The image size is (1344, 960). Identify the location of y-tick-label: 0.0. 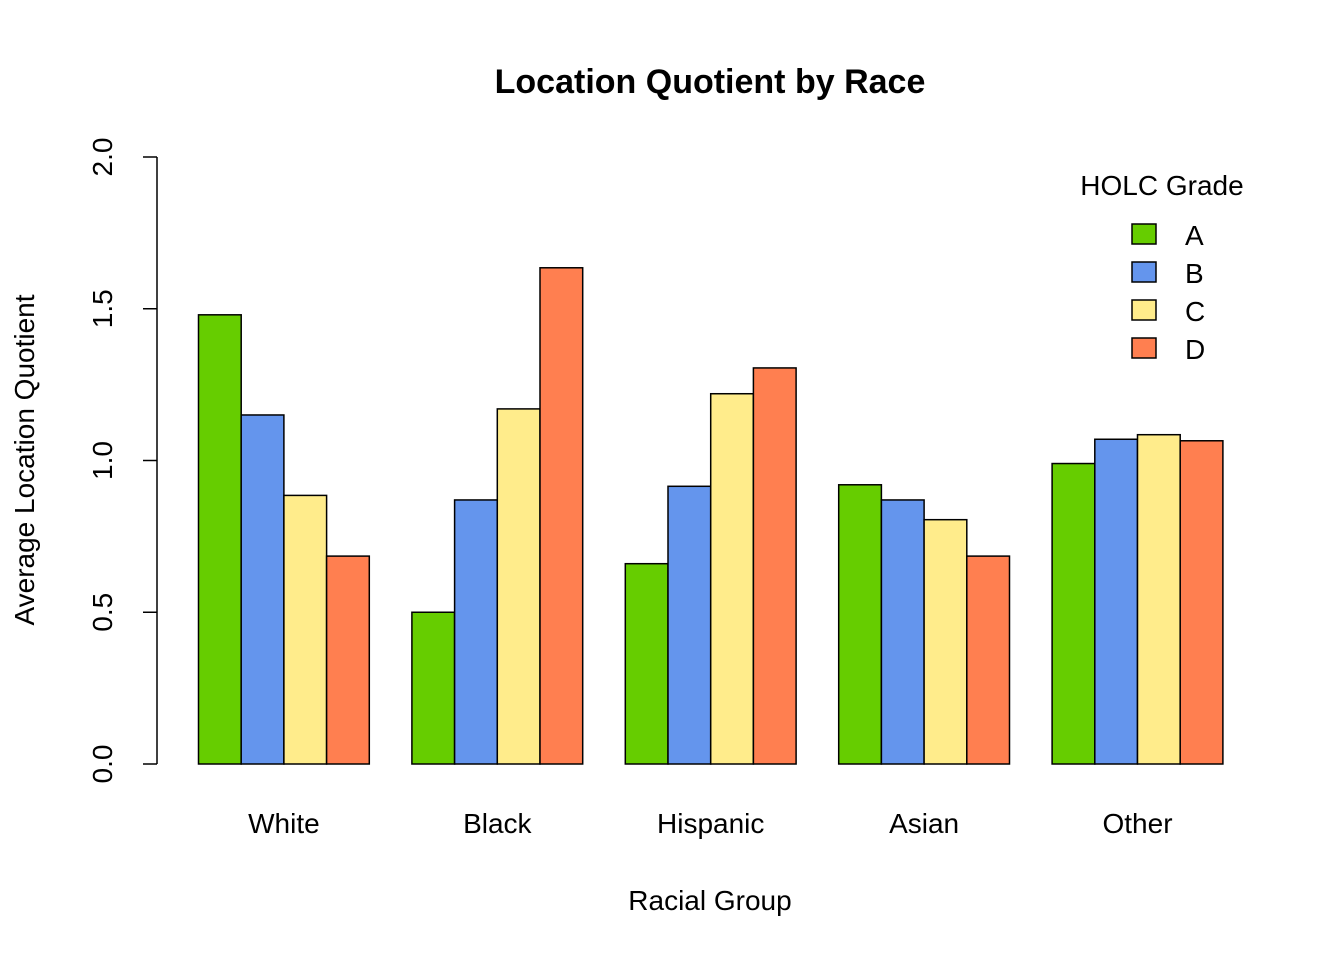
(102, 764).